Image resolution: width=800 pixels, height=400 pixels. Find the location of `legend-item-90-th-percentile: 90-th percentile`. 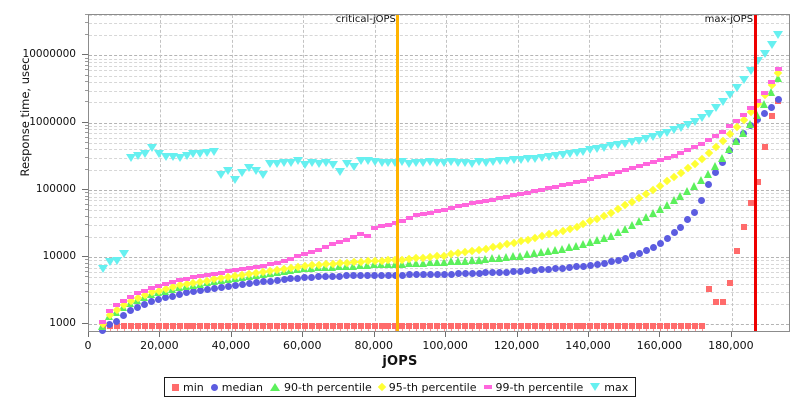

legend-item-90-th-percentile: 90-th percentile is located at coordinates (320, 387).